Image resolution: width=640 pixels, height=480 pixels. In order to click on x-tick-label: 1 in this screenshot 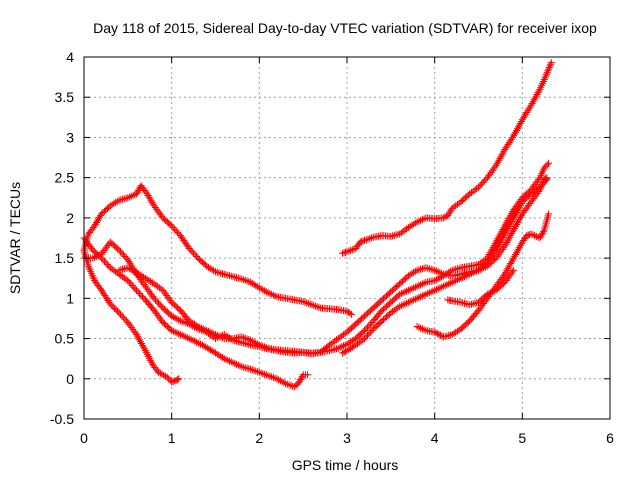, I will do `click(172, 438)`.